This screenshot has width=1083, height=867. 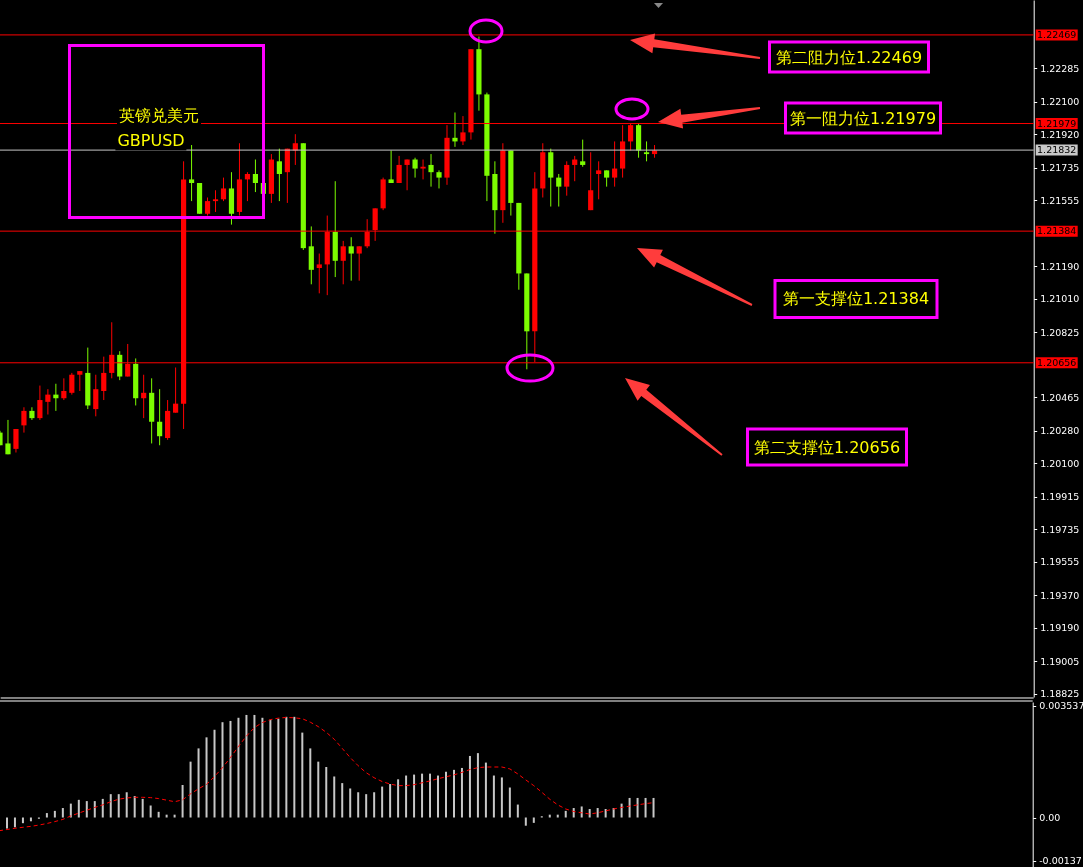 I want to click on ref-line-label: 1.21979, so click(x=1057, y=123).